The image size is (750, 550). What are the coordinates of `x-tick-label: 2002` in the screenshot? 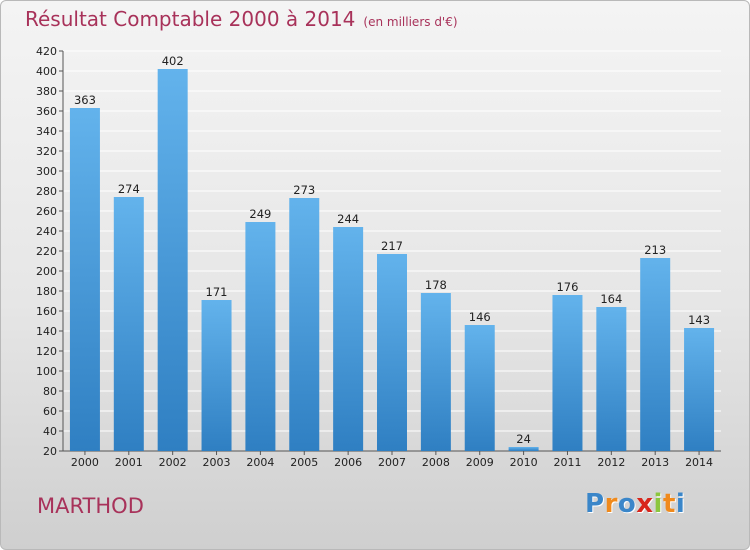 It's located at (173, 462).